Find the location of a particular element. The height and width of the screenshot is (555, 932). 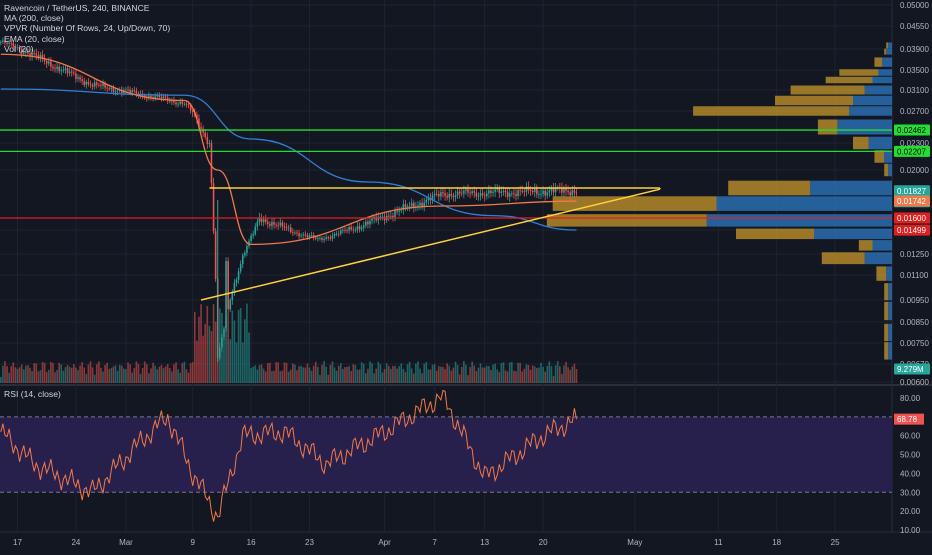

legend-vpvr: VPVR (Number Of Rows, 24, Up/Down, 70) is located at coordinates (87, 28).